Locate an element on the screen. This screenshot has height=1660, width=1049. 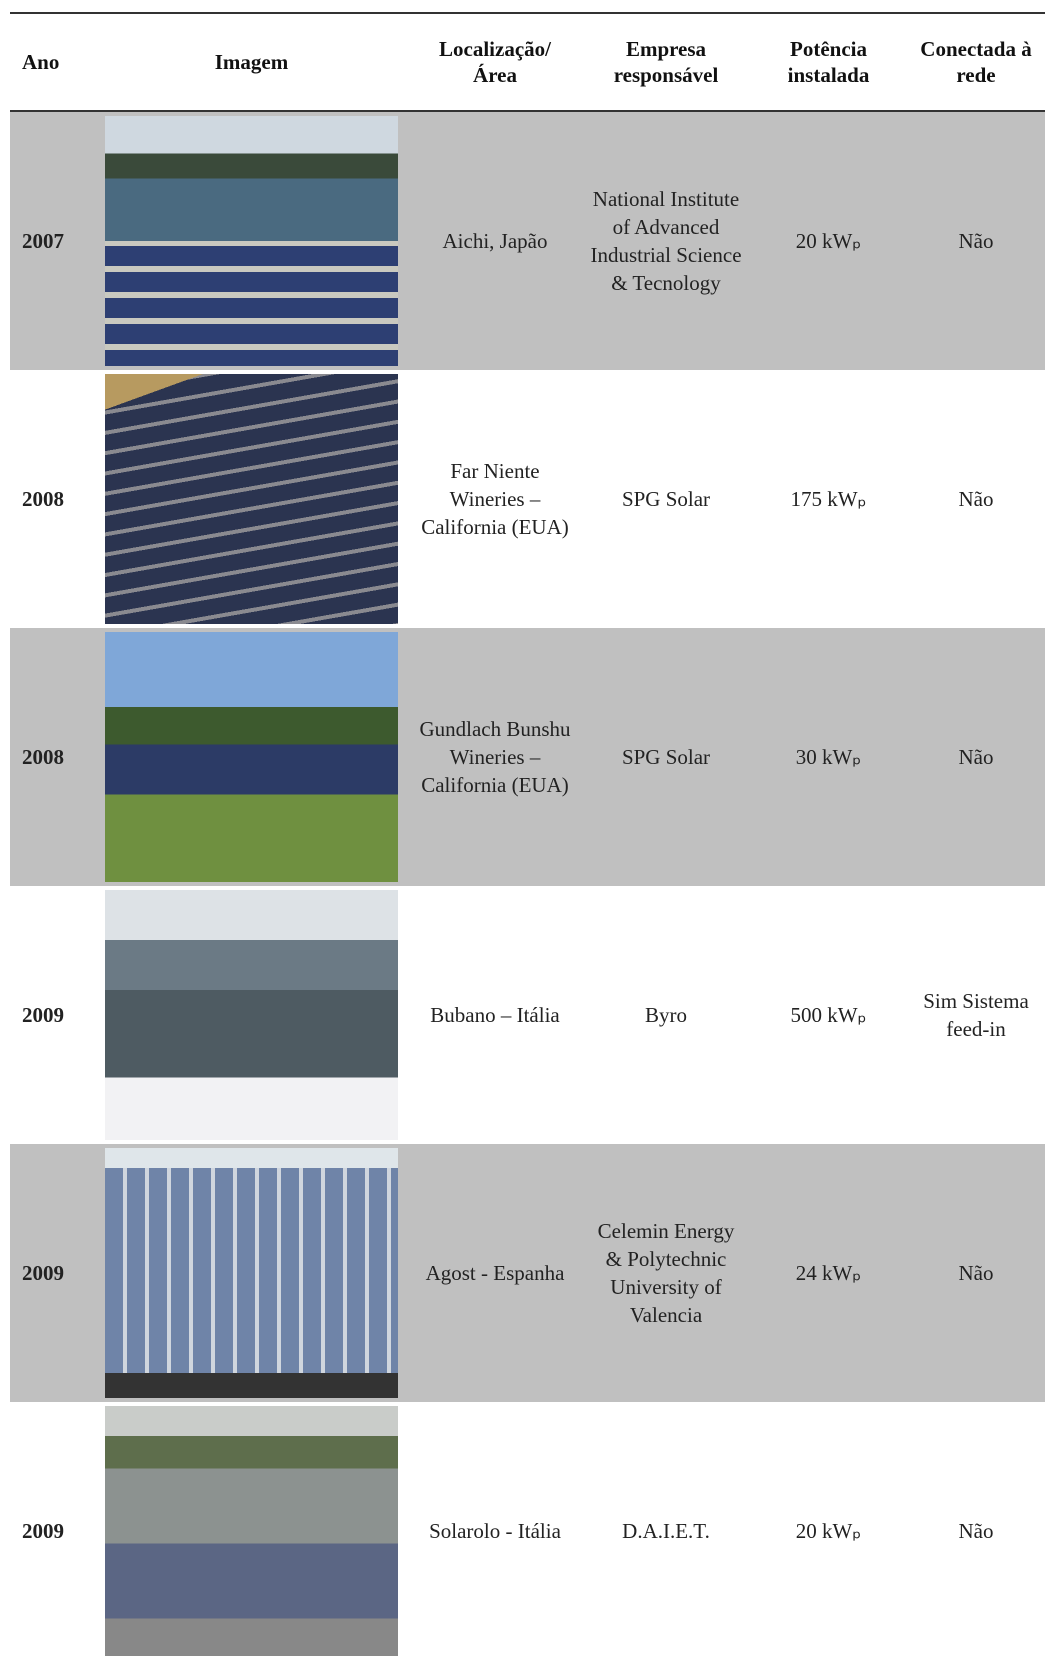
location-cell: Agost - Espanha is located at coordinates (495, 1273).